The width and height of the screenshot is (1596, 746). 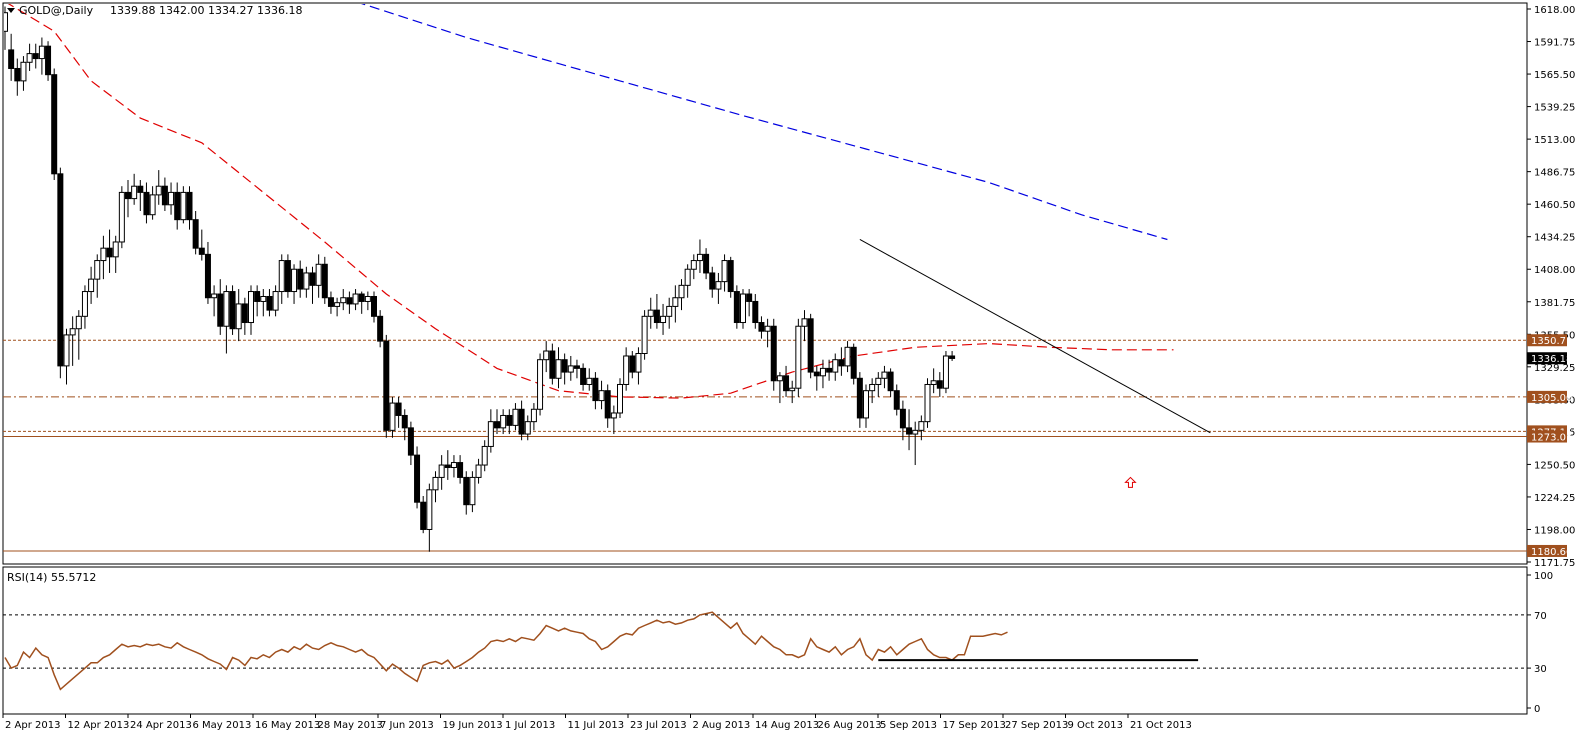 I want to click on date-tick-label-5: 28 May 2013, so click(x=350, y=725).